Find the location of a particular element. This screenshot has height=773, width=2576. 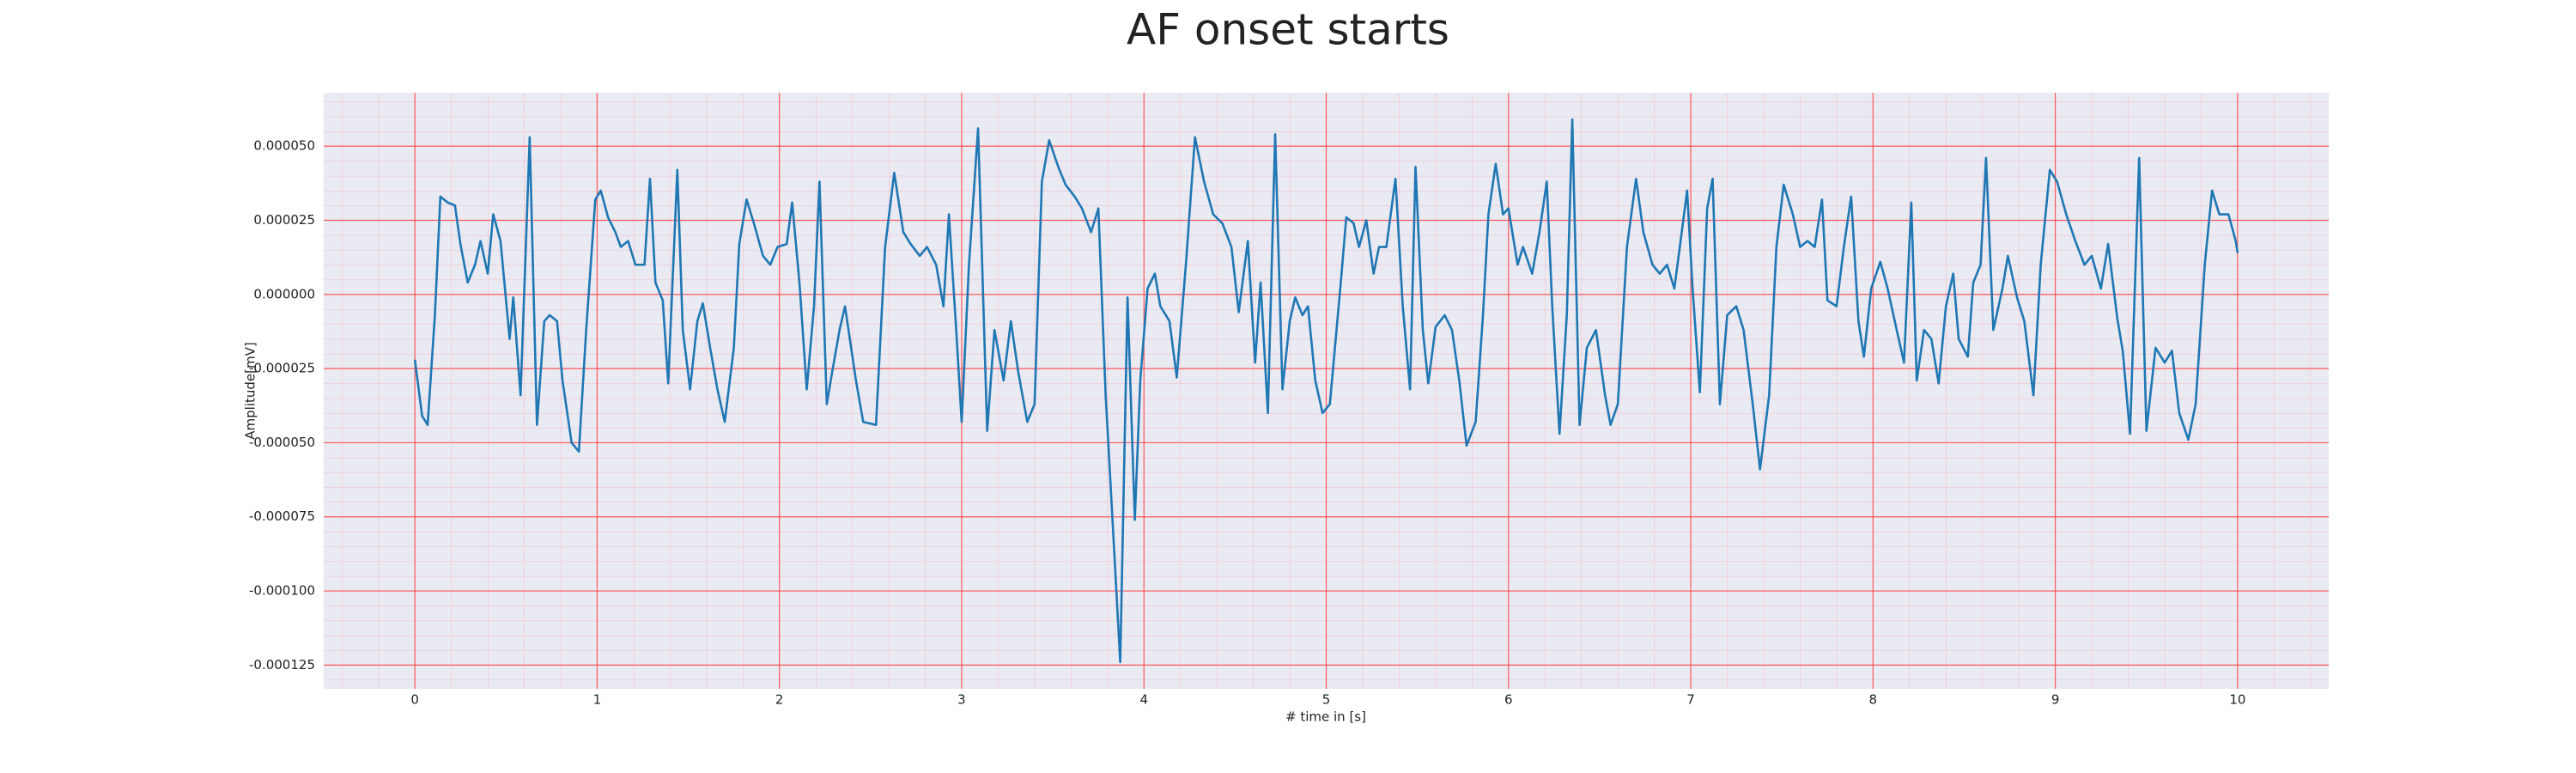

x-tick-label: 4 is located at coordinates (1144, 700).